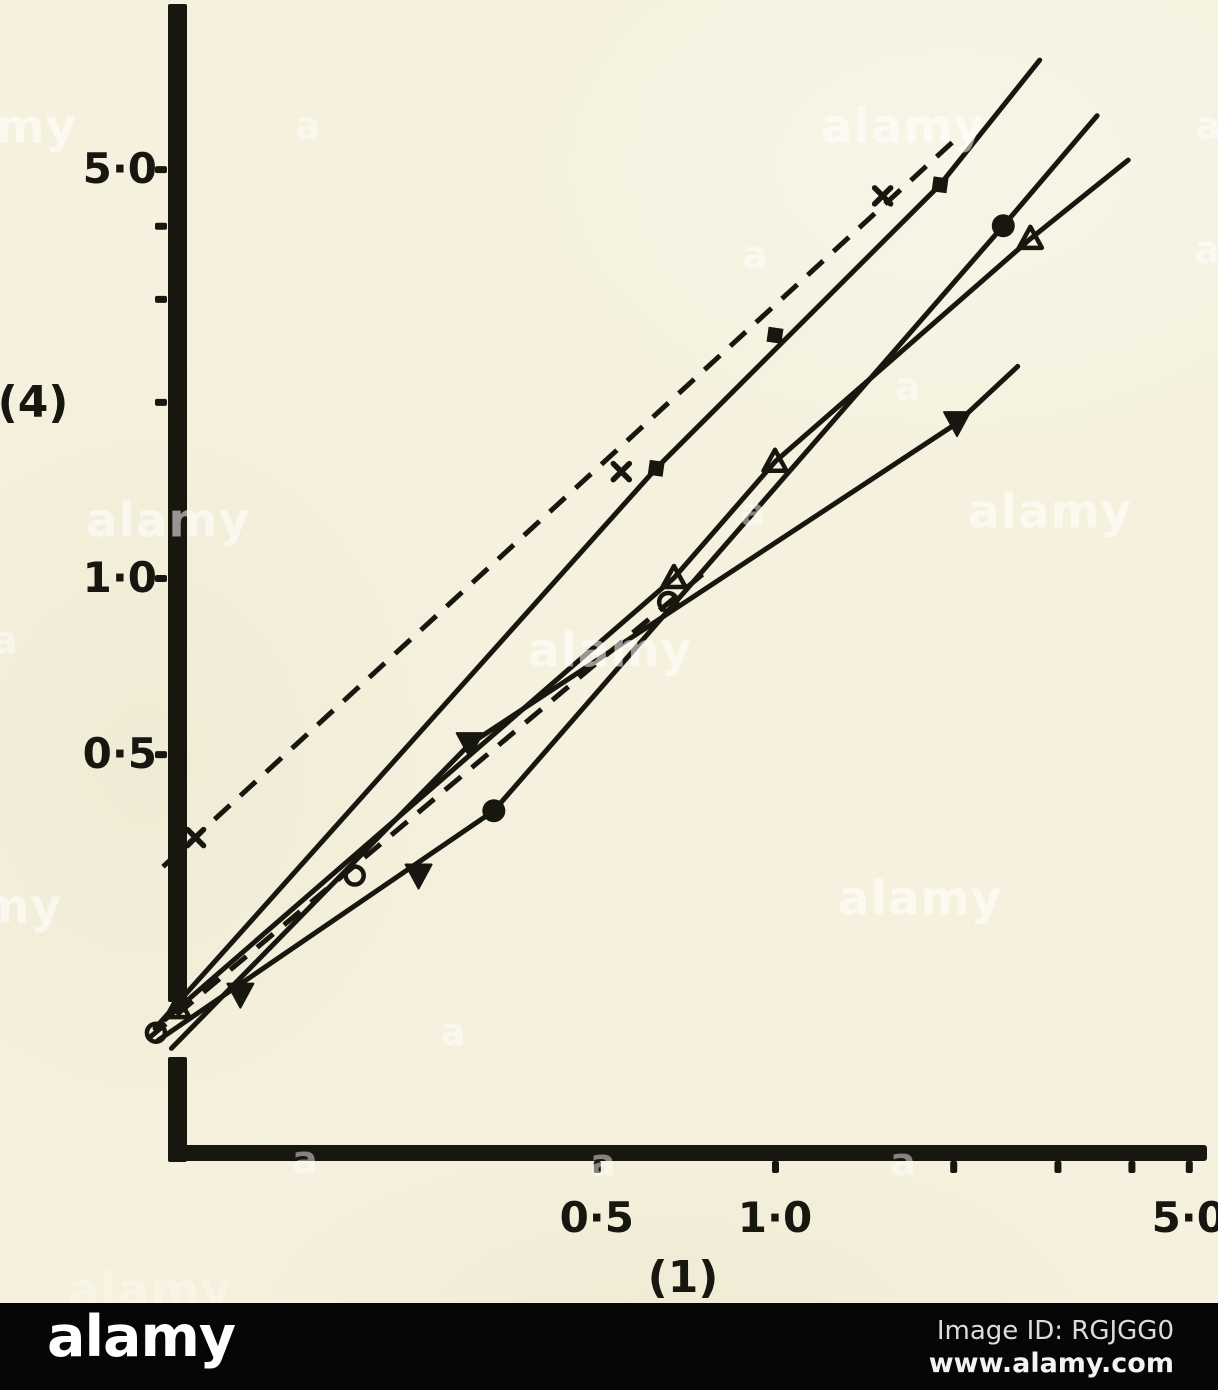 The image size is (1218, 1390). What do you see at coordinates (177, 503) in the screenshot?
I see `y-axis-bar` at bounding box center [177, 503].